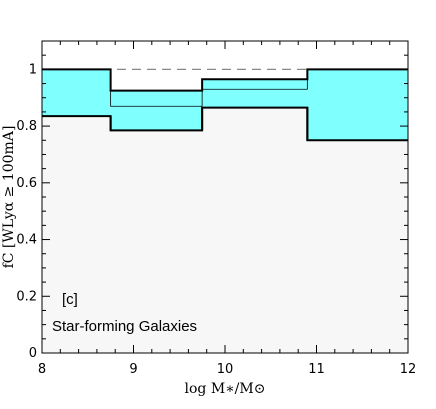 This screenshot has height=409, width=436. Describe the element at coordinates (124, 326) in the screenshot. I see `sample-label: Star-forming Galaxies` at that location.